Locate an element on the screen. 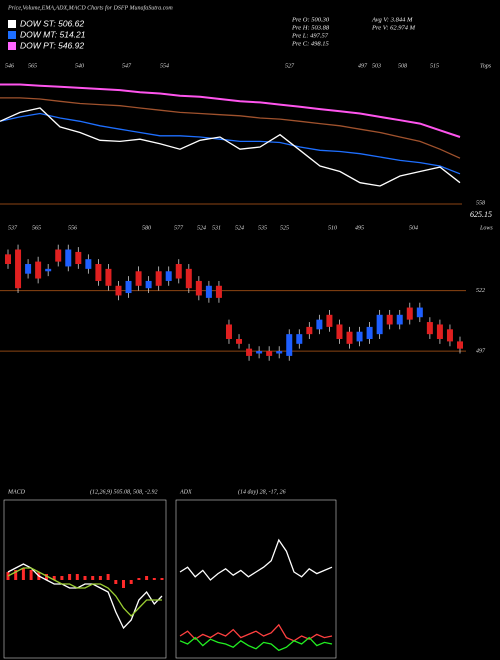  legend-label: DOW PT: 546.92 is located at coordinates (52, 45).